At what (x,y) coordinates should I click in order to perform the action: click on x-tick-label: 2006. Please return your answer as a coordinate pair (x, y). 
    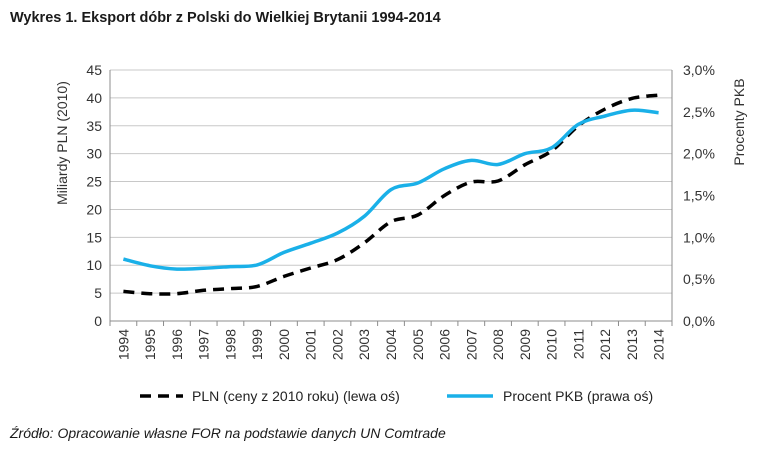
    Looking at the image, I should click on (445, 344).